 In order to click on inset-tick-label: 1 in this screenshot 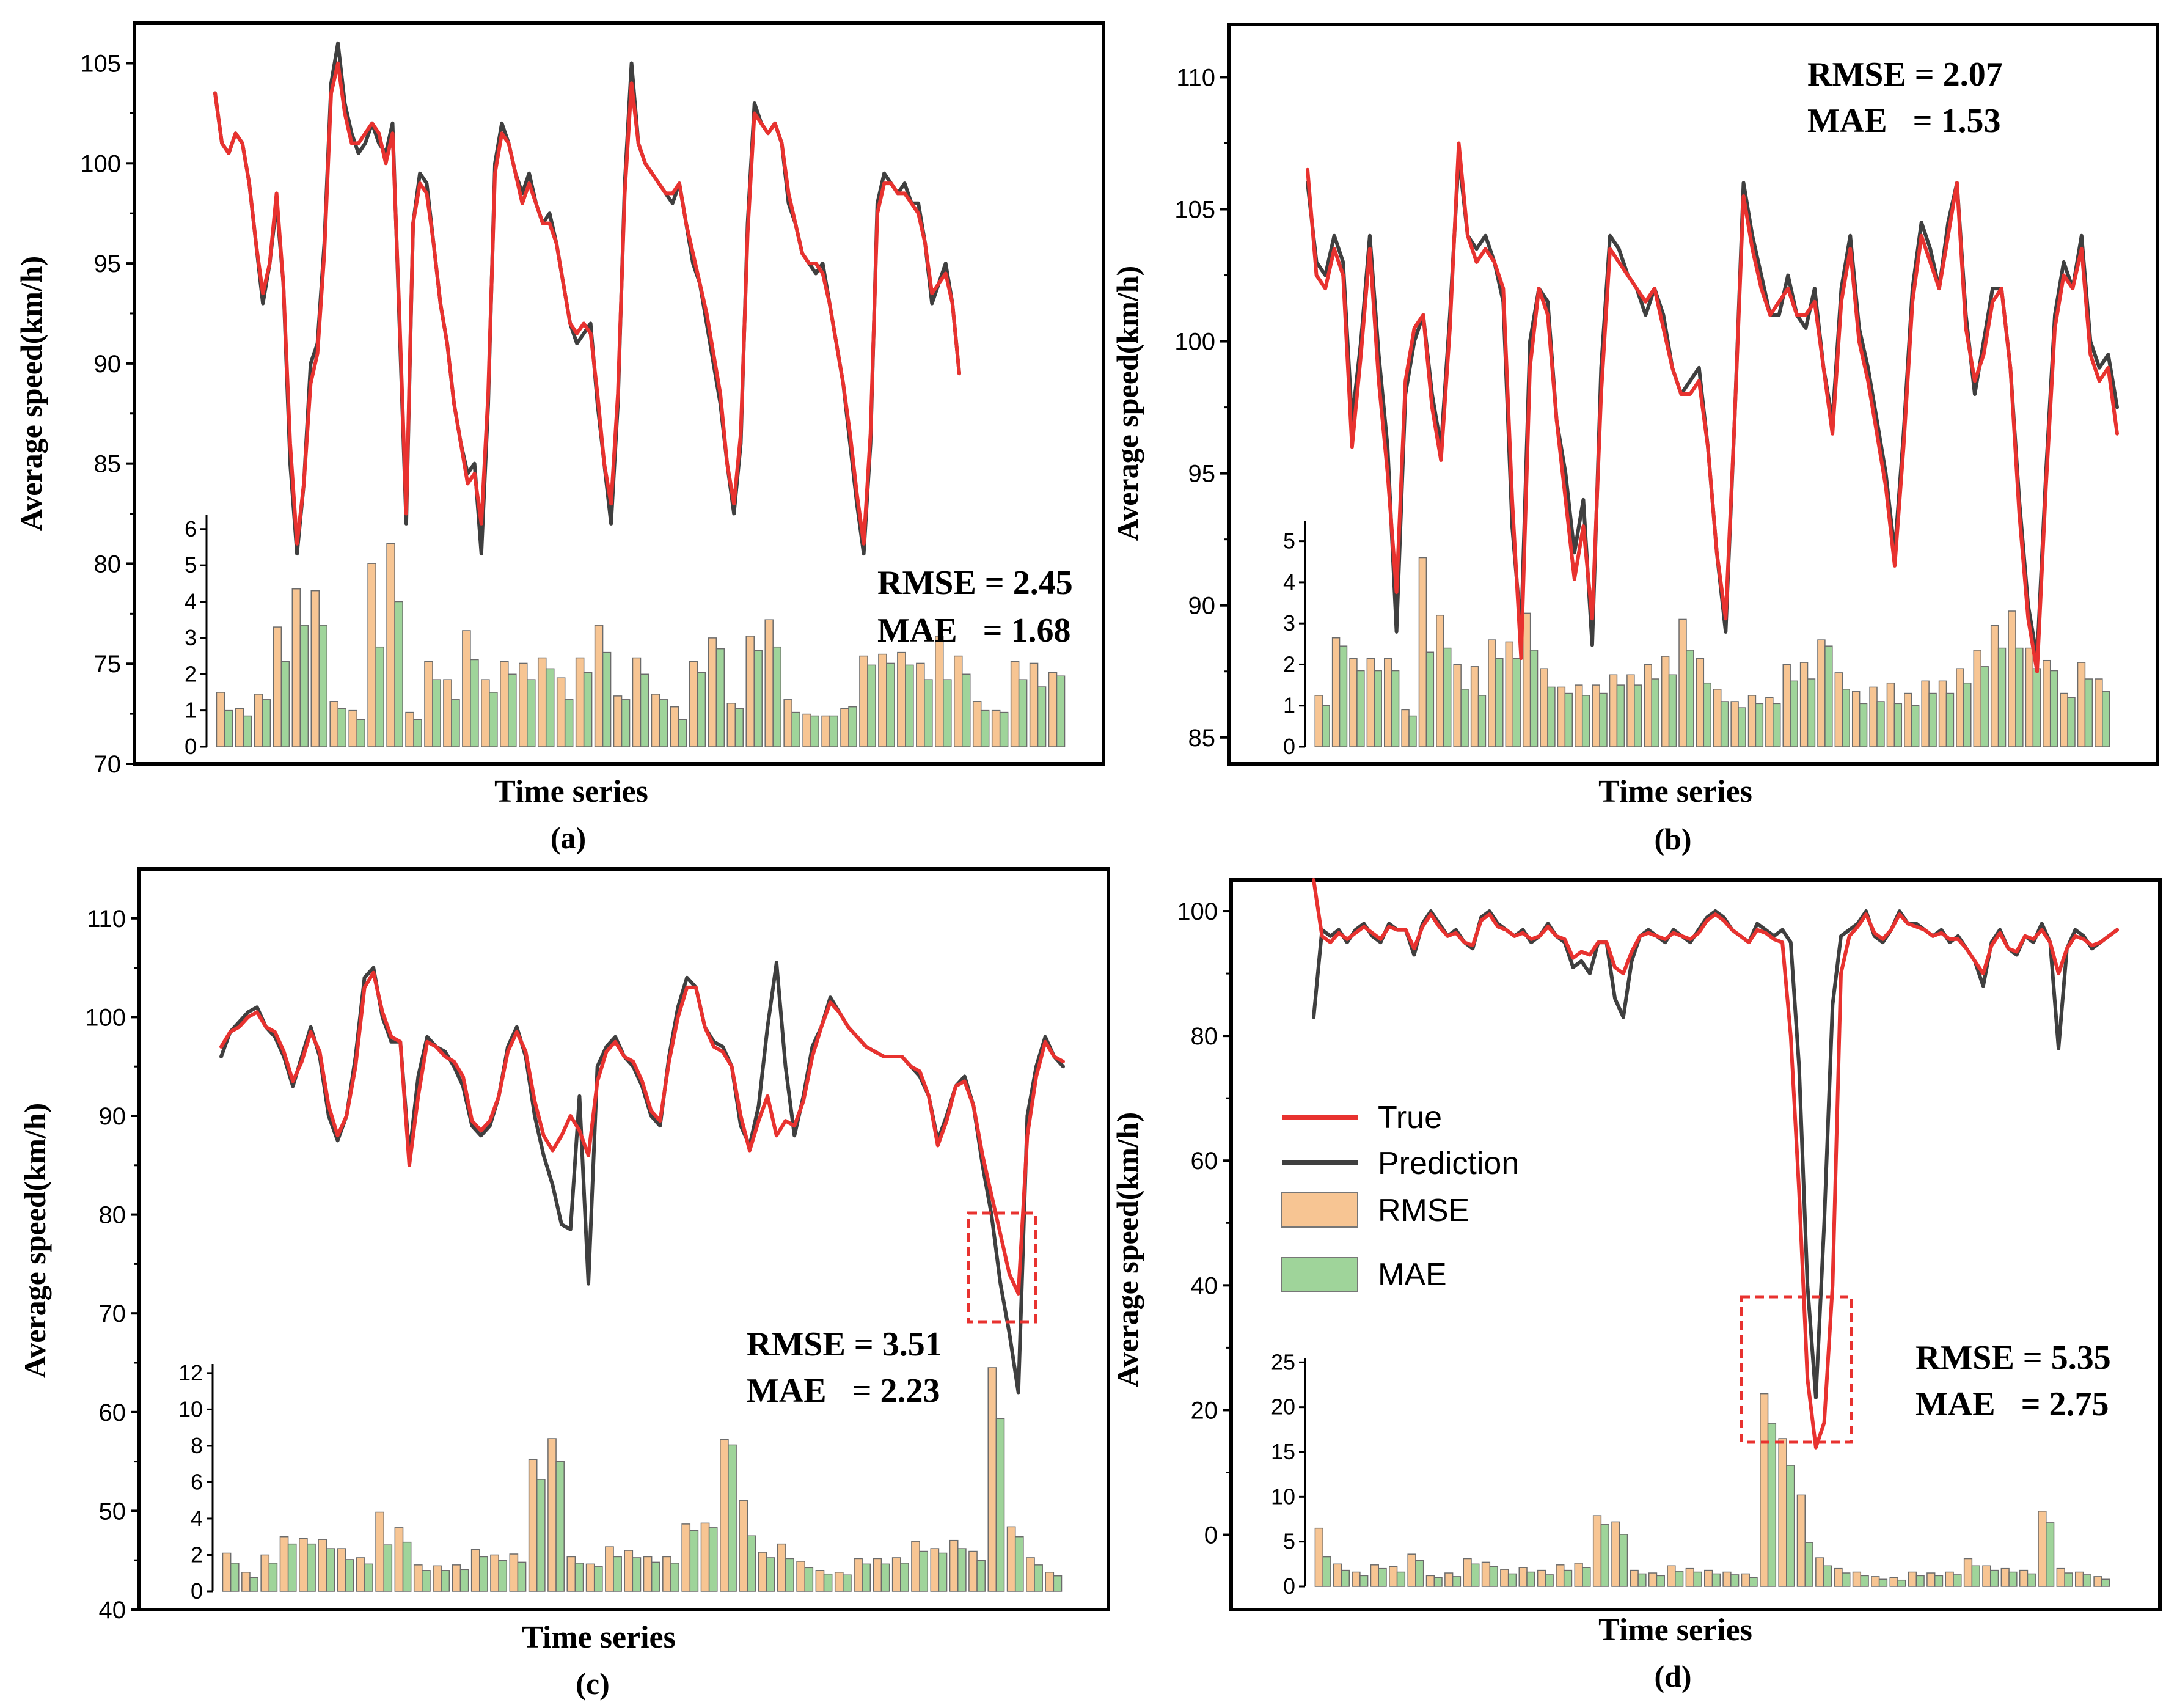, I will do `click(191, 710)`.